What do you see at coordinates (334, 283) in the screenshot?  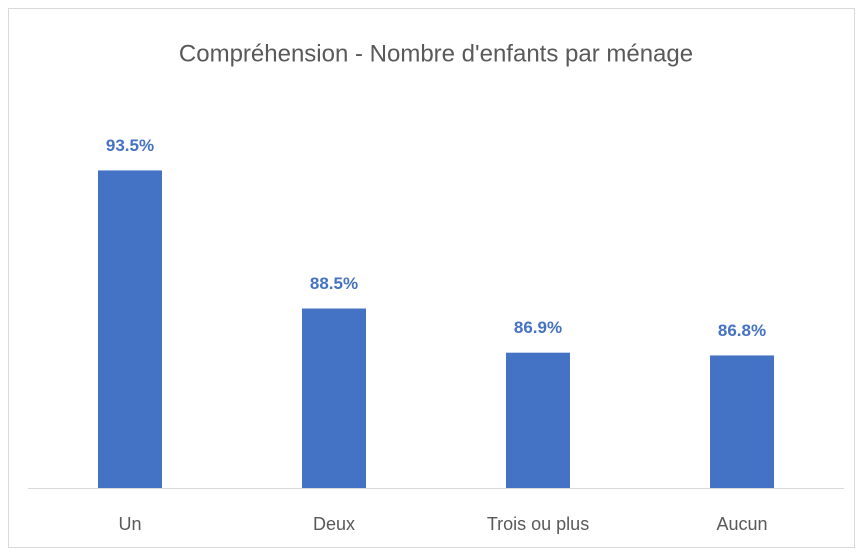 I see `data-label: 88.5%` at bounding box center [334, 283].